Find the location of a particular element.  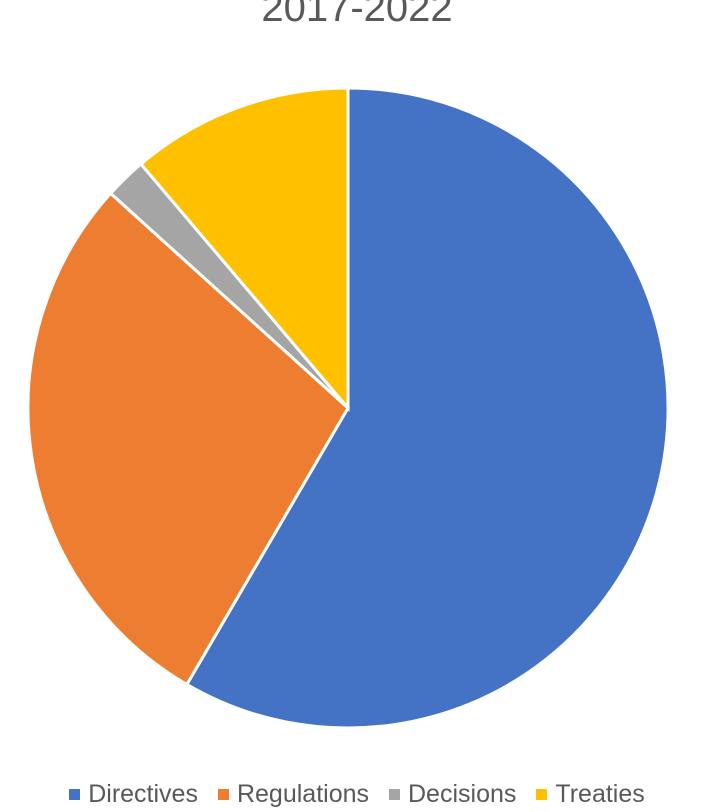

legend-item-decisions: Decisions is located at coordinates (452, 794).